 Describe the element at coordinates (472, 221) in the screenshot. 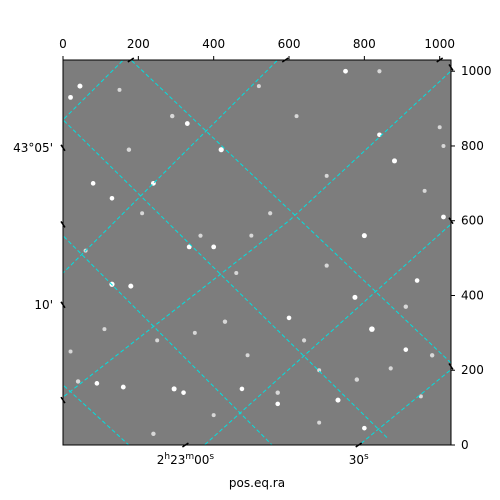

I see `y-tick-label: 600` at that location.